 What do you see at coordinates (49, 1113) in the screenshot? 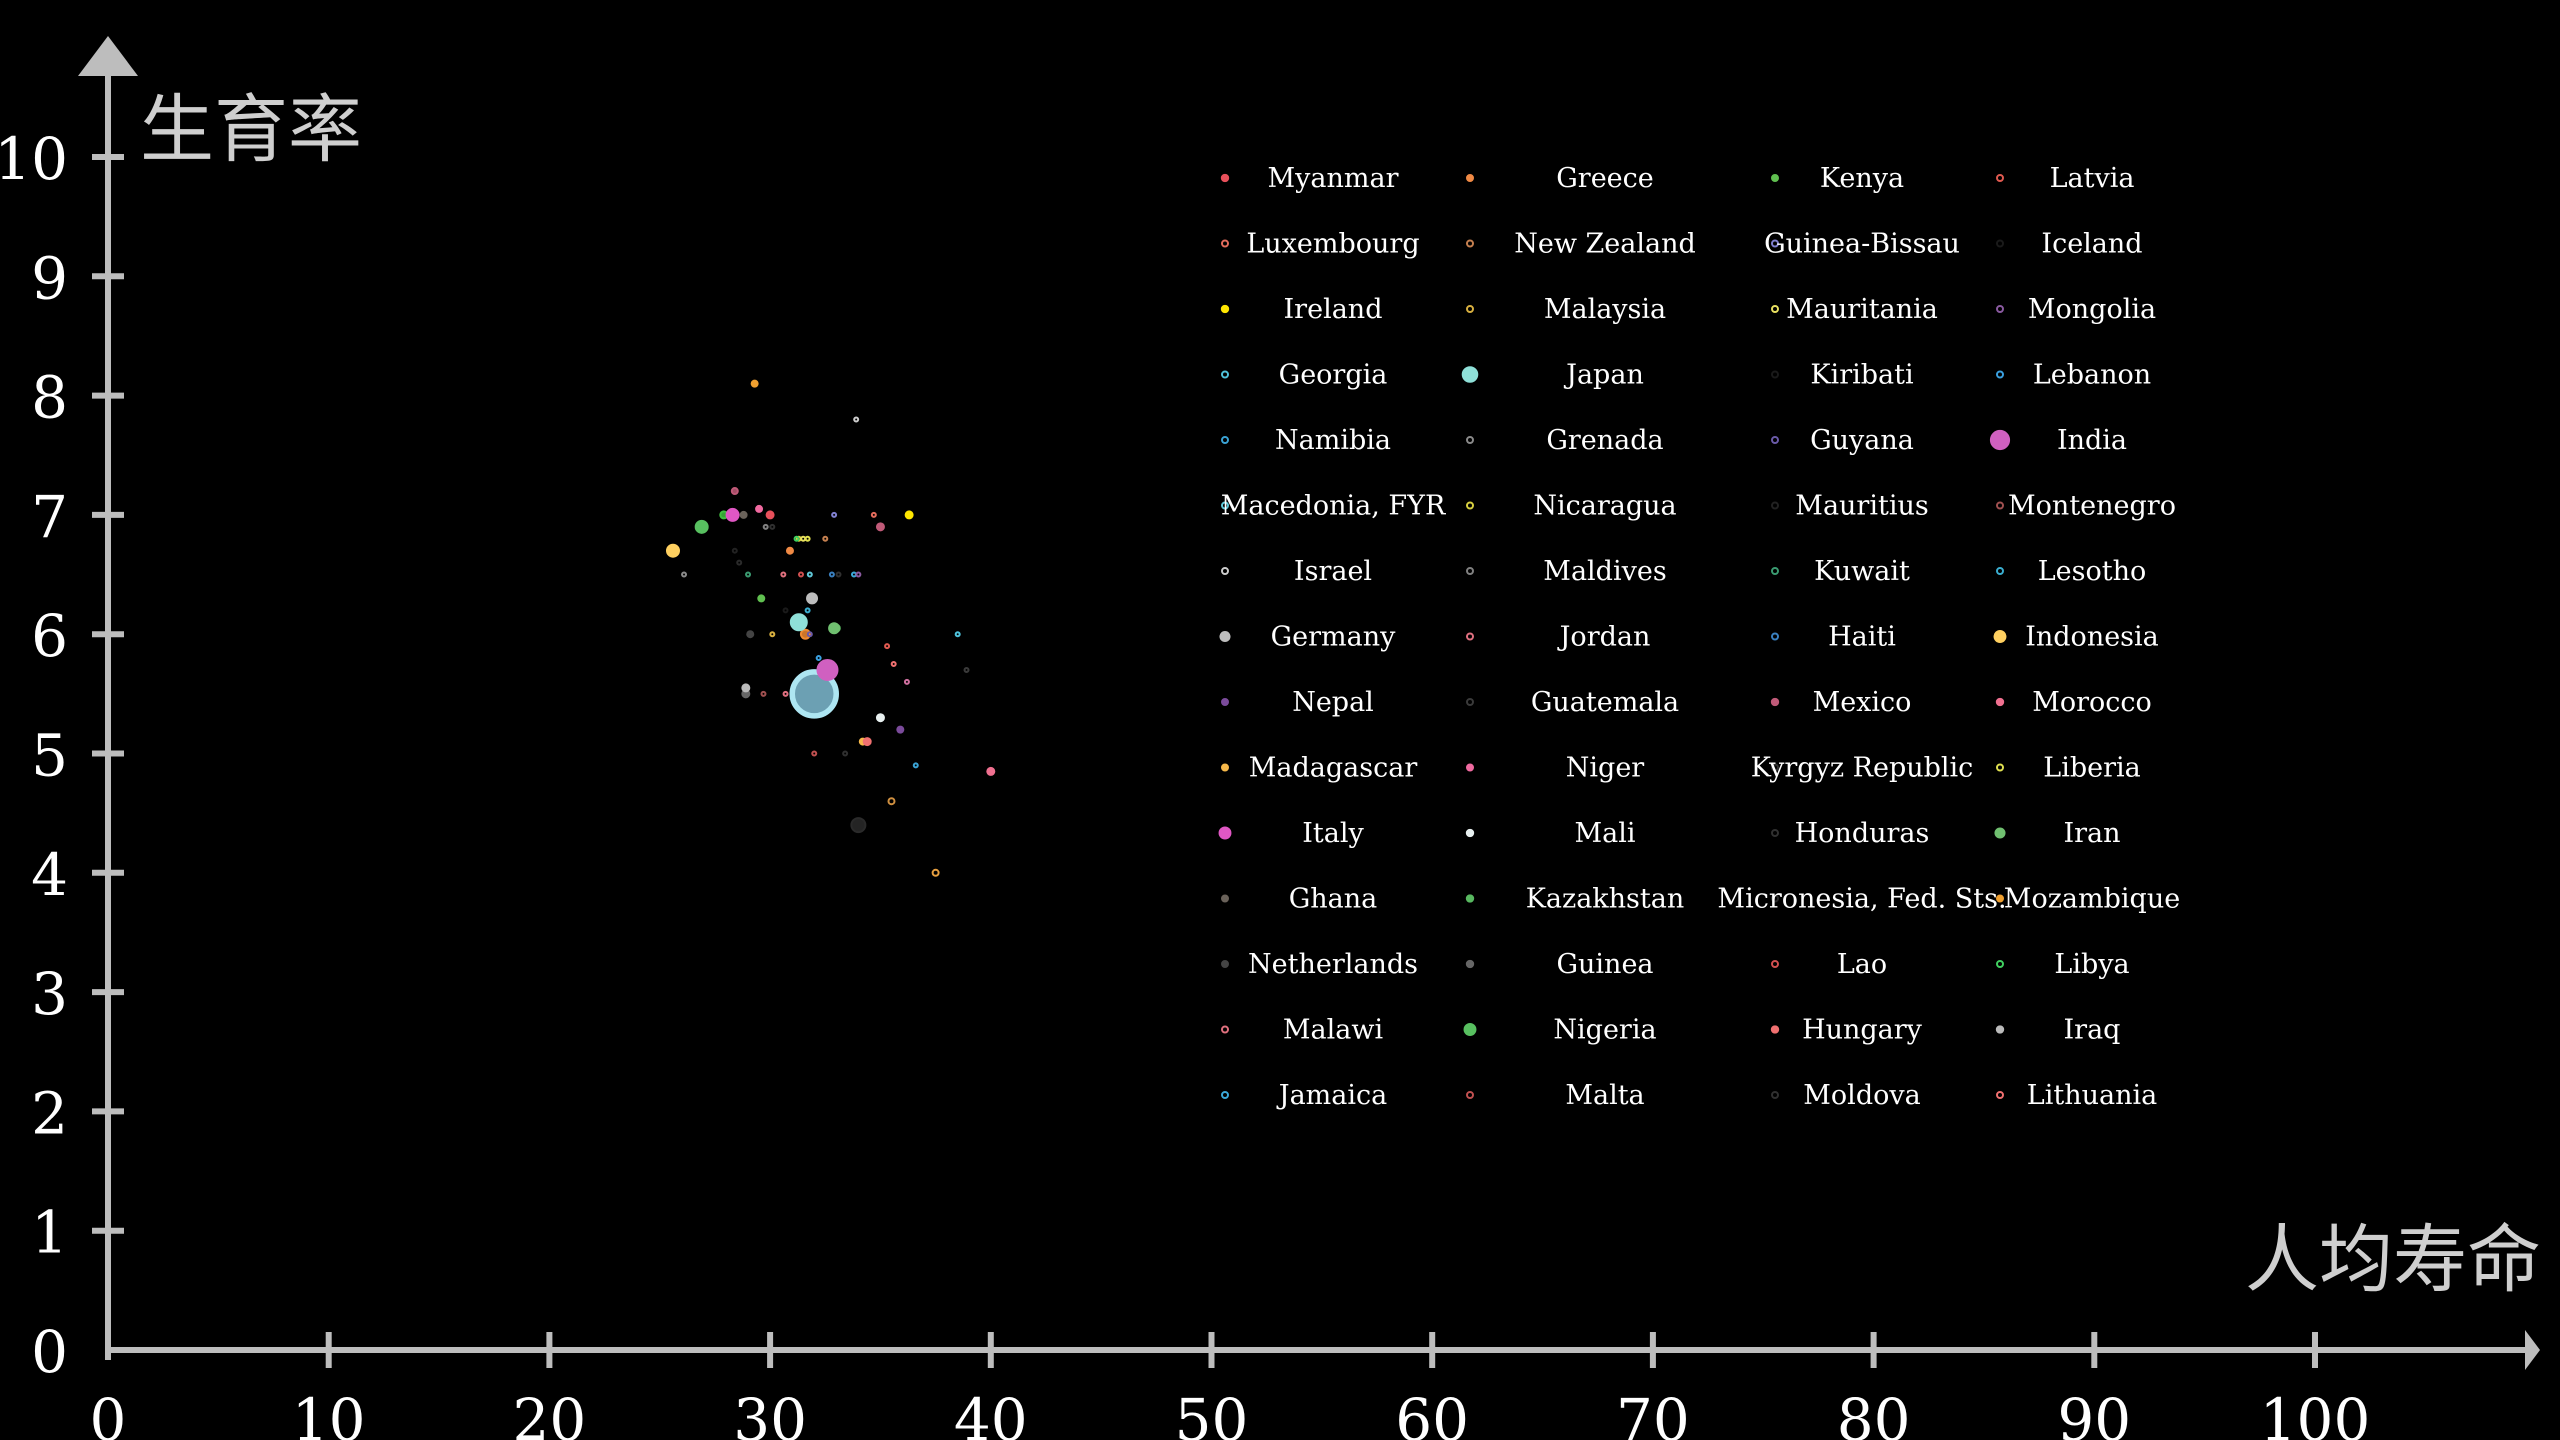
I see `y-tick-label: 2` at bounding box center [49, 1113].